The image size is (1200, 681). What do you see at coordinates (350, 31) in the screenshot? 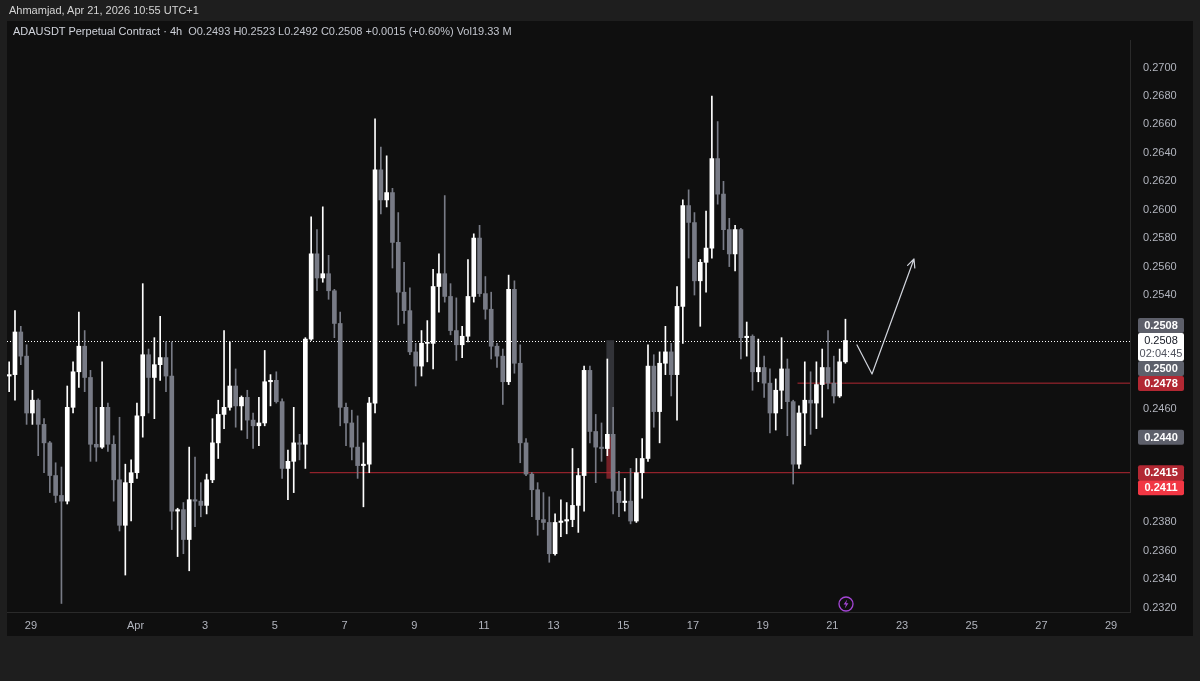
I see `chart-subtitle: O0.2493 H0.2523 L0.2492 C0.2508 +0.0015 (+0.60%) Vol19.33 M` at bounding box center [350, 31].